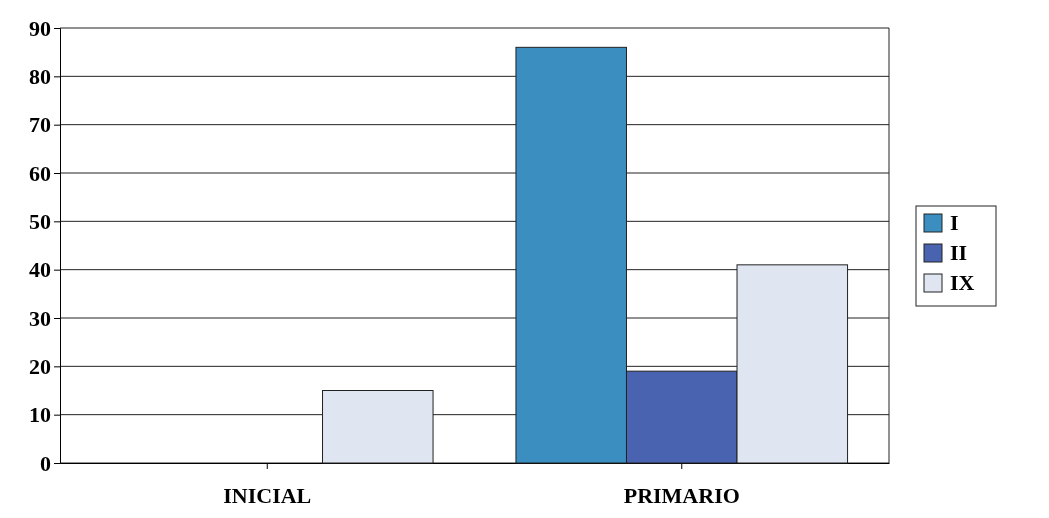 The height and width of the screenshot is (518, 1049). Describe the element at coordinates (40, 415) in the screenshot. I see `y-tick-label: 10` at that location.